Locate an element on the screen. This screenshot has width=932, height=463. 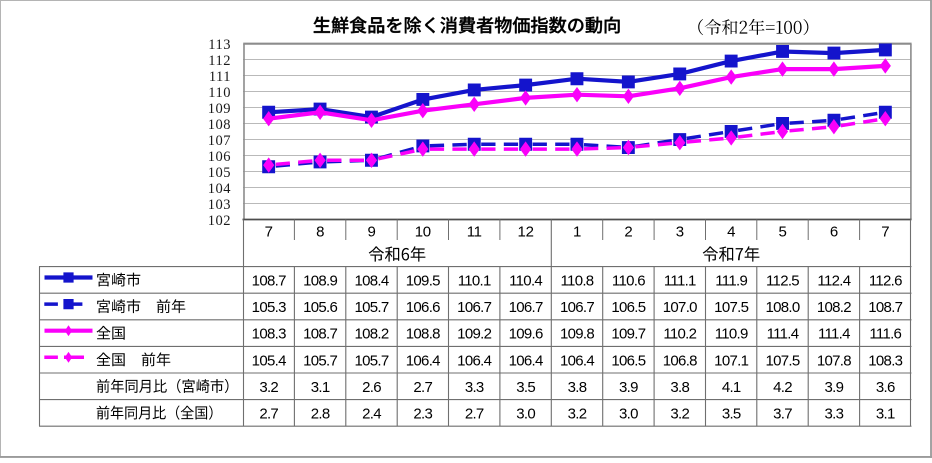
svg-text: 112.6 is located at coordinates (885, 281).